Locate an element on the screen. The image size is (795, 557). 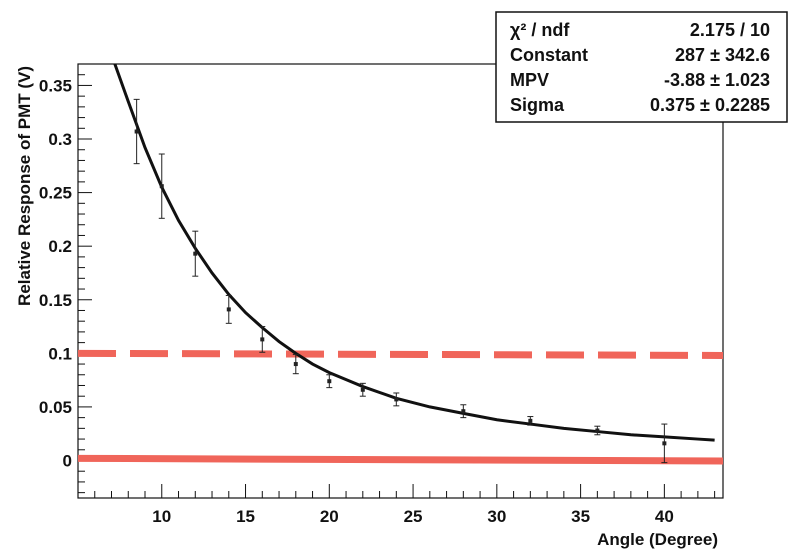
y-tick-label: 0.3 is located at coordinates (60, 139).